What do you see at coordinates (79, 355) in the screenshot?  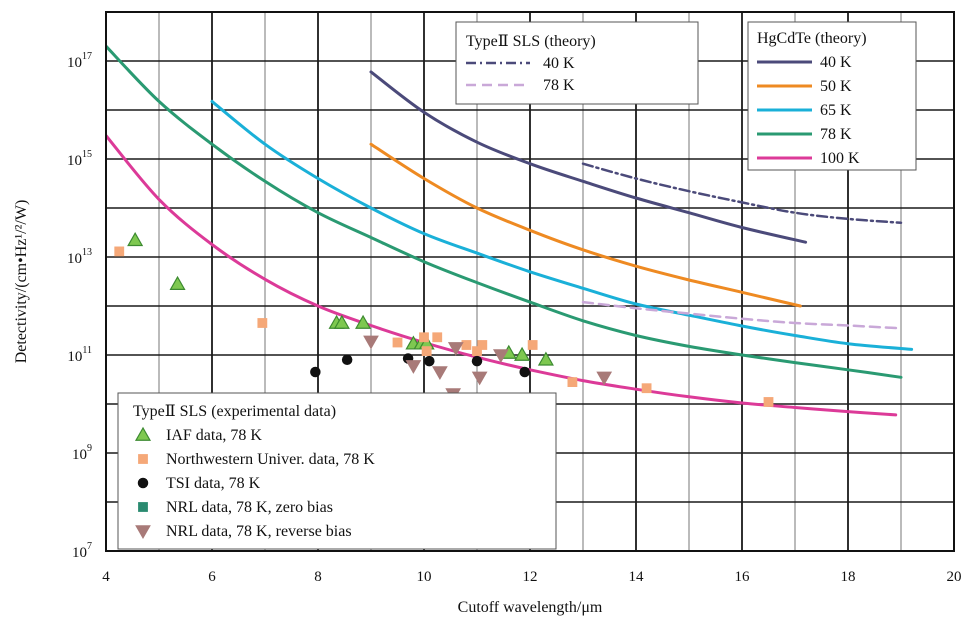 I see `y-tick-label: 10¹¹` at bounding box center [79, 355].